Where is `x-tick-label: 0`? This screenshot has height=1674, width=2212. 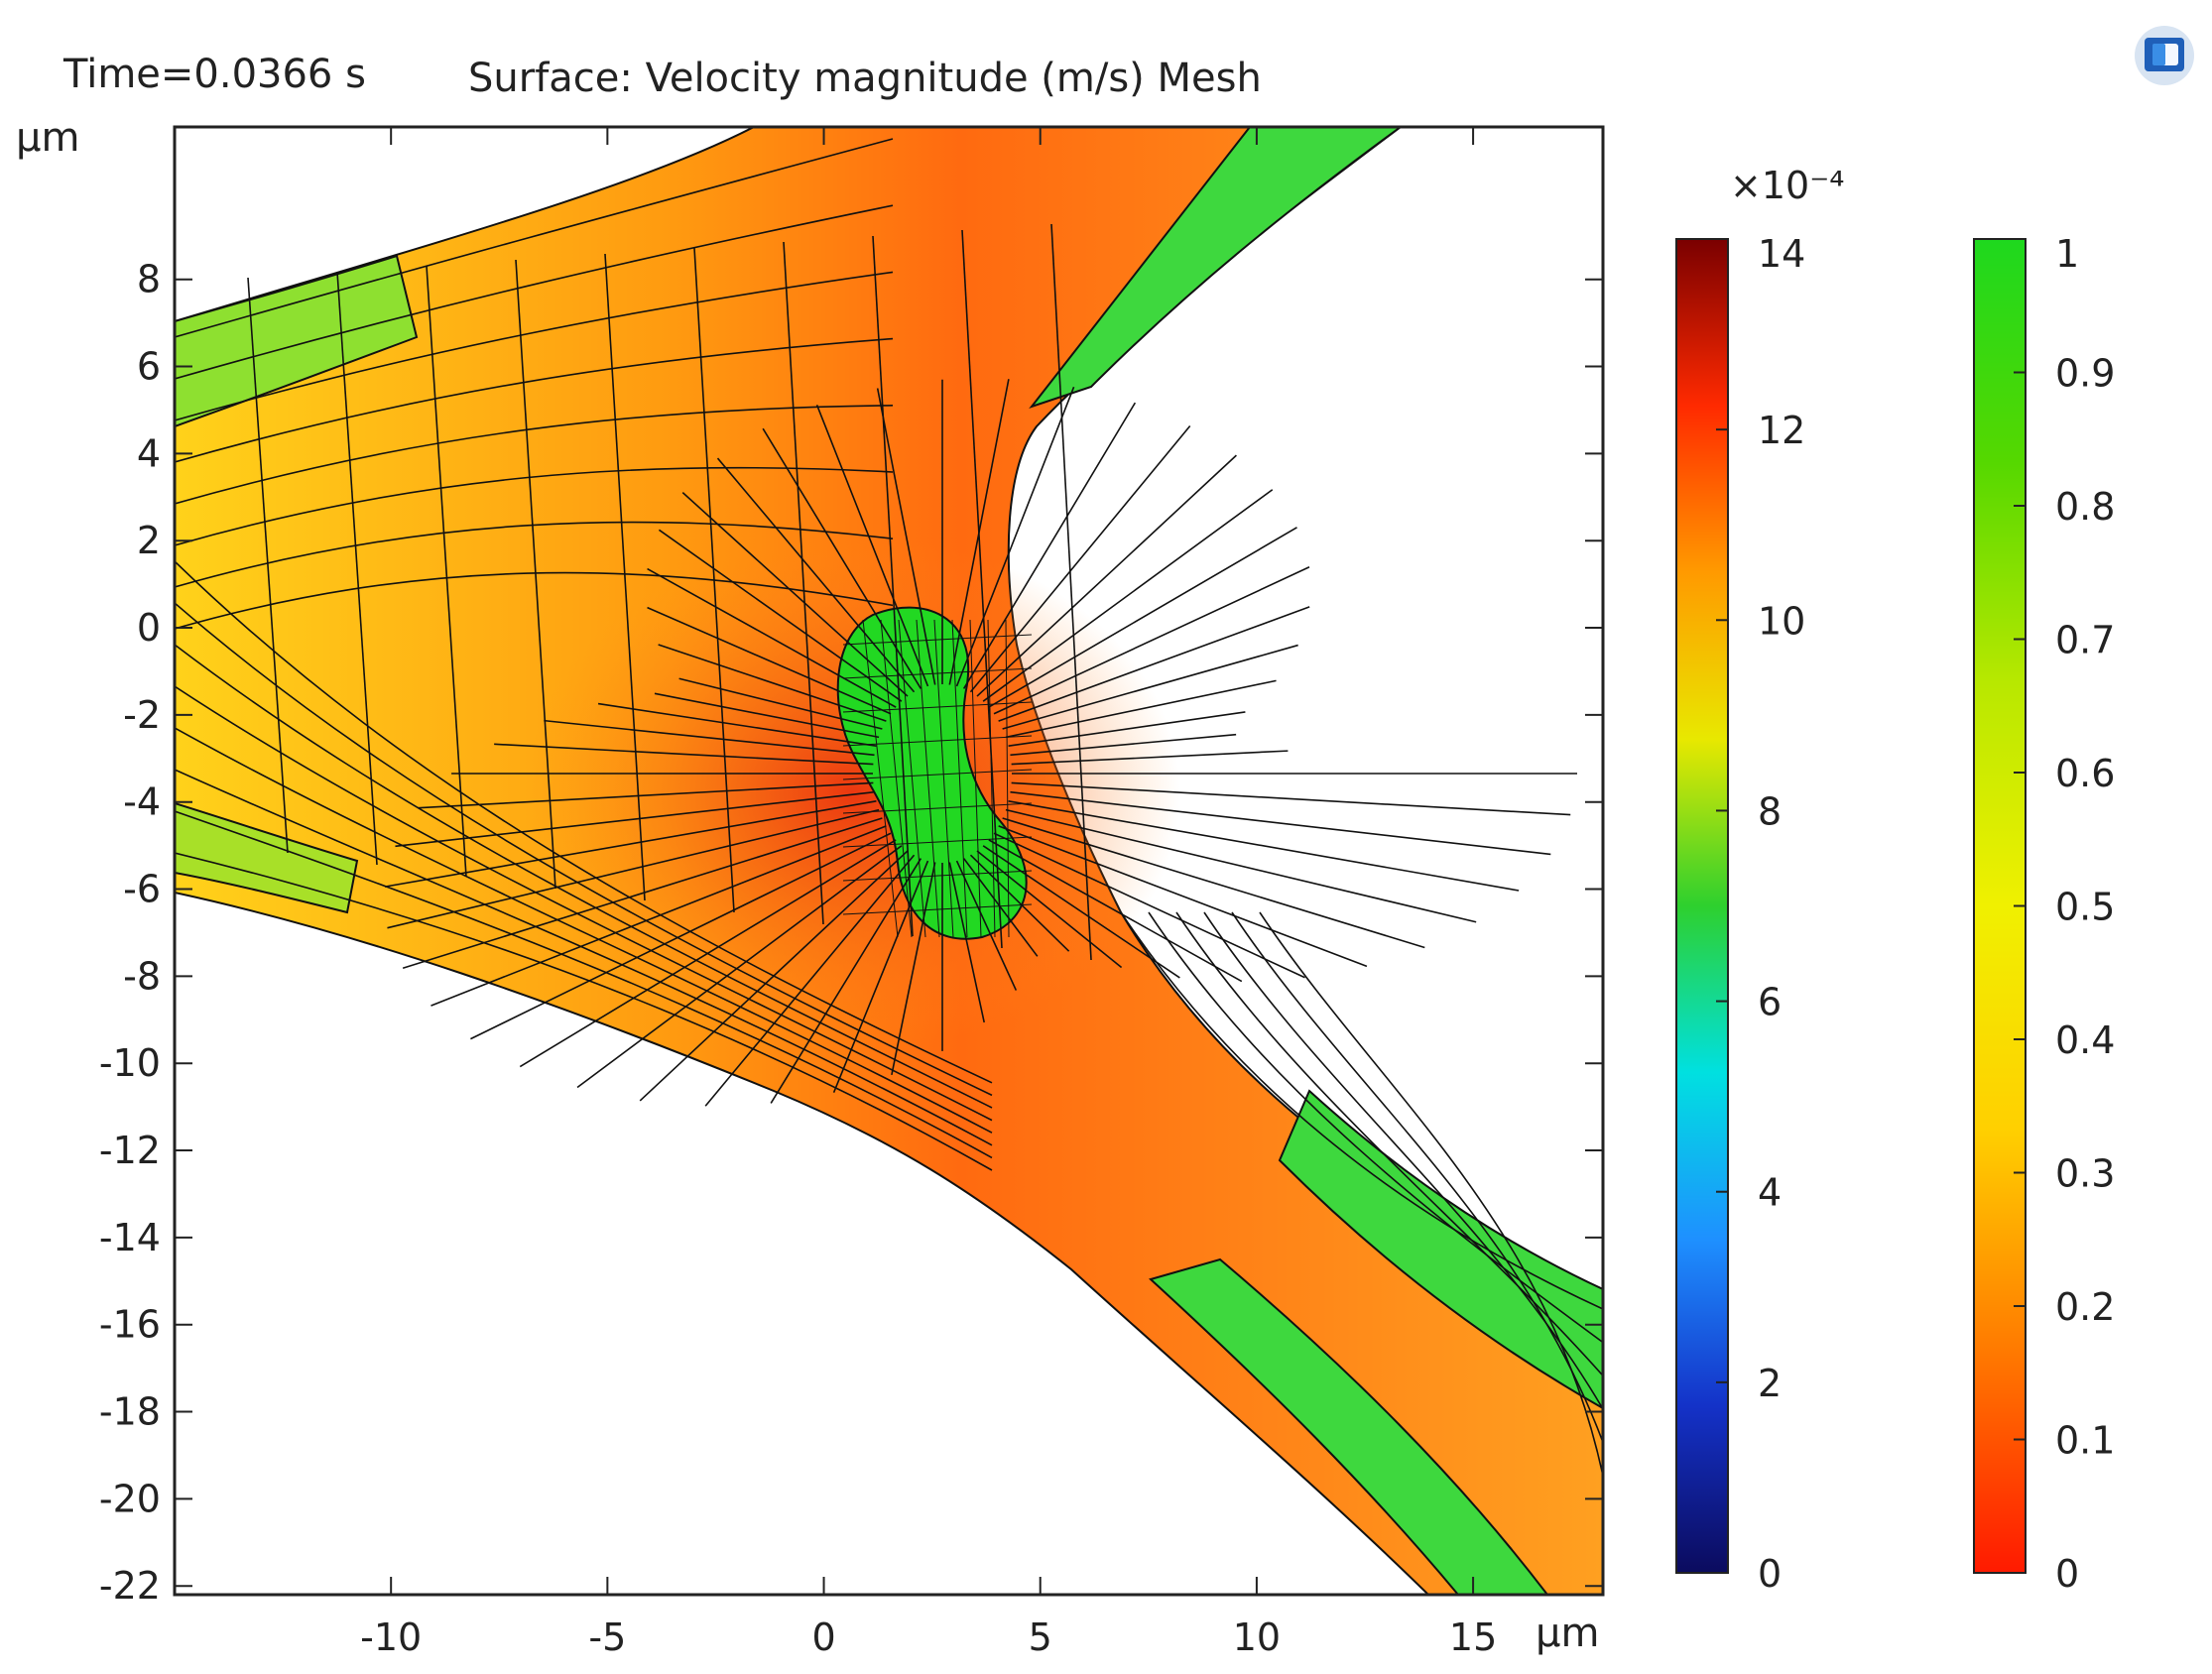
x-tick-label: 0 is located at coordinates (823, 1637).